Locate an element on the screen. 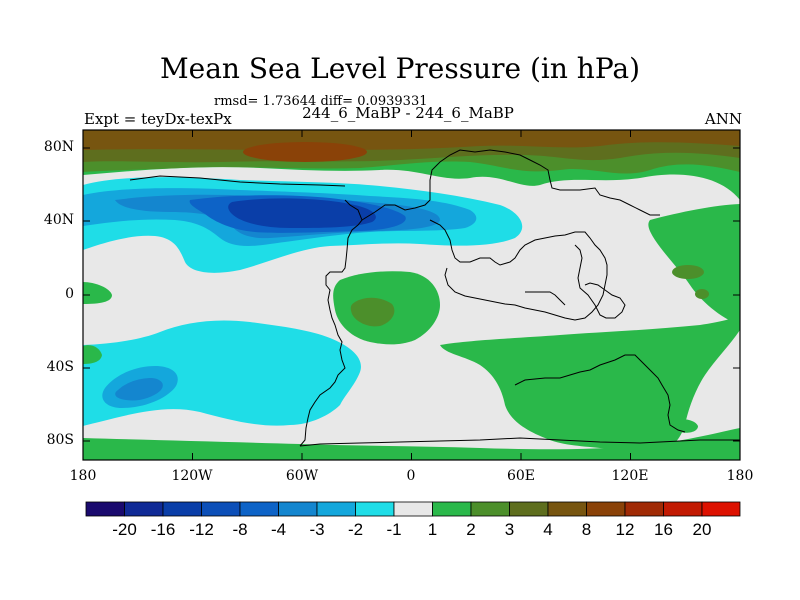 Image resolution: width=800 pixels, height=600 pixels. n-atlantic-neg-darker is located at coordinates (302, 213).